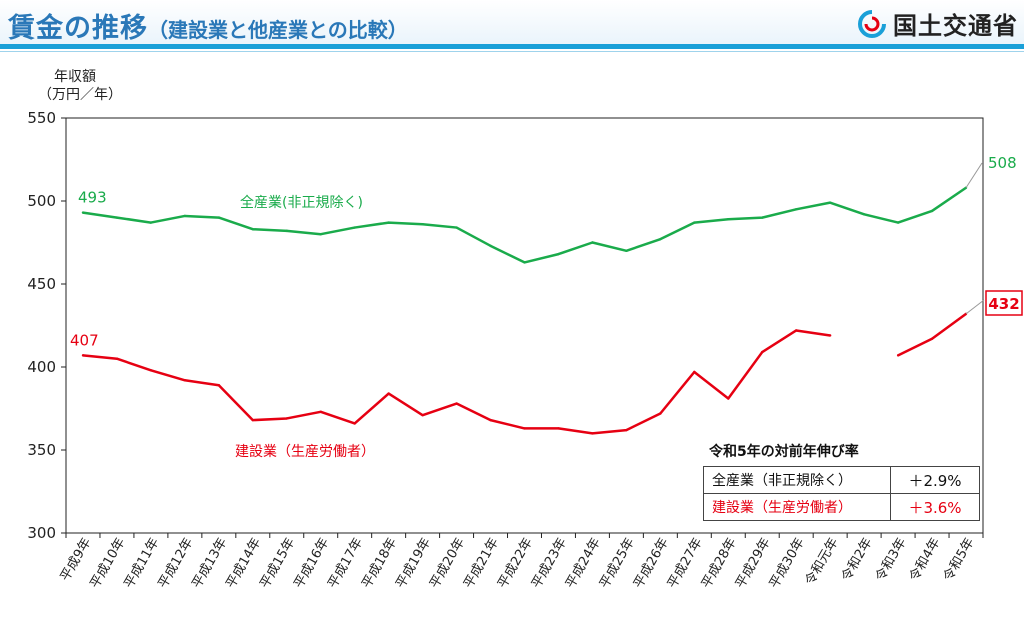 This screenshot has width=1024, height=618. Describe the element at coordinates (797, 507) in the screenshot. I see `growth-label-construction: 建設業（生産労働者）` at that location.